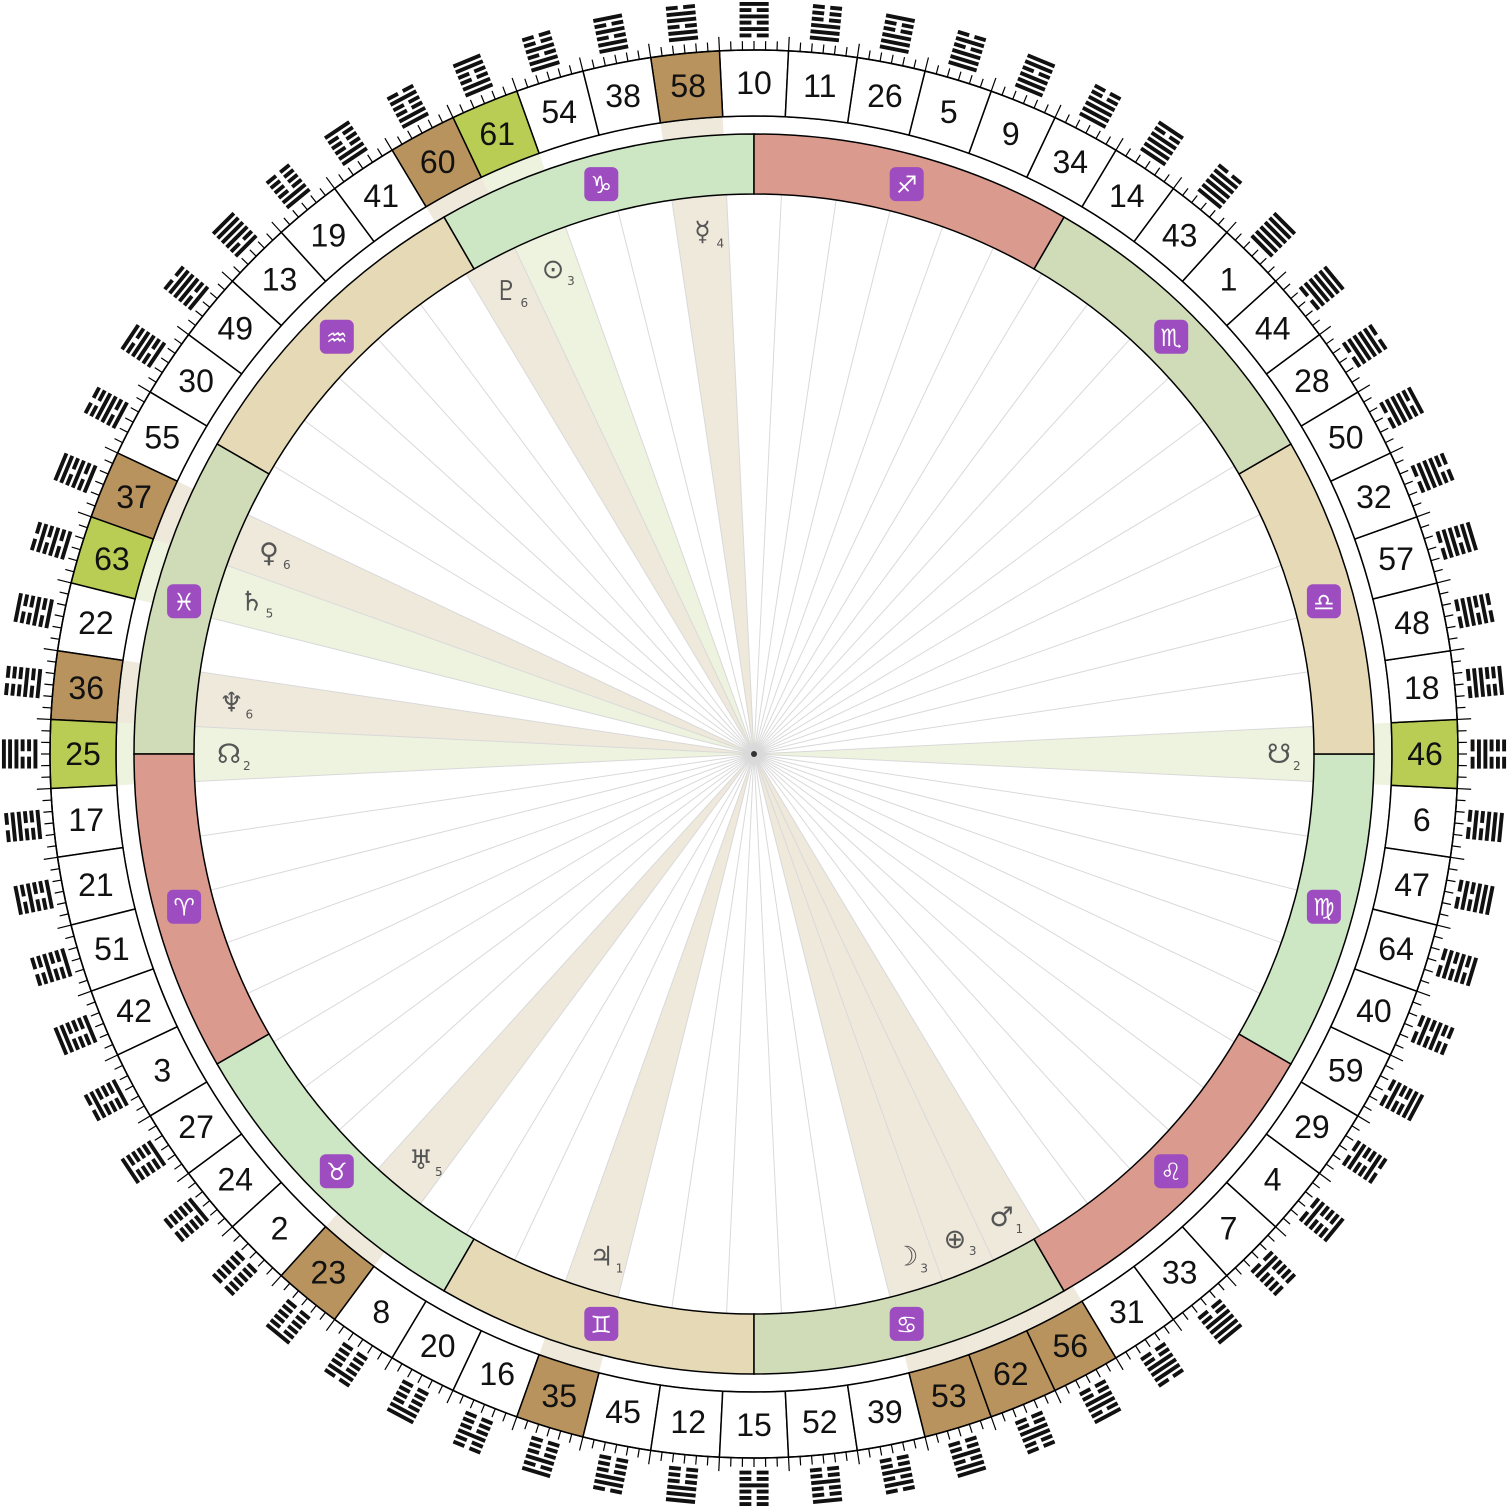  Describe the element at coordinates (826, 23) in the screenshot. I see `hexagram-symbol: ䷊` at that location.